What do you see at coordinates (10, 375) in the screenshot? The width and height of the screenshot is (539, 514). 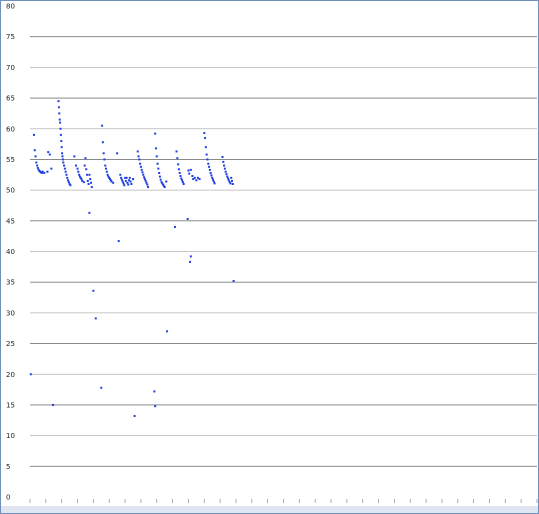 I see `y-tick-label-20: 20` at bounding box center [10, 375].